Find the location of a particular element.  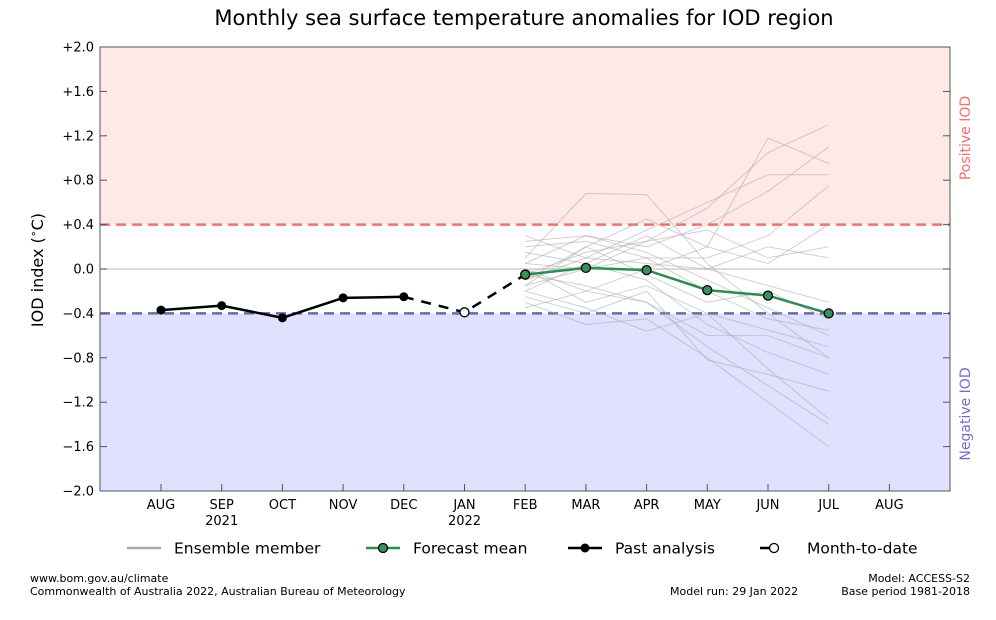

x-tick-label: OCT is located at coordinates (282, 505).